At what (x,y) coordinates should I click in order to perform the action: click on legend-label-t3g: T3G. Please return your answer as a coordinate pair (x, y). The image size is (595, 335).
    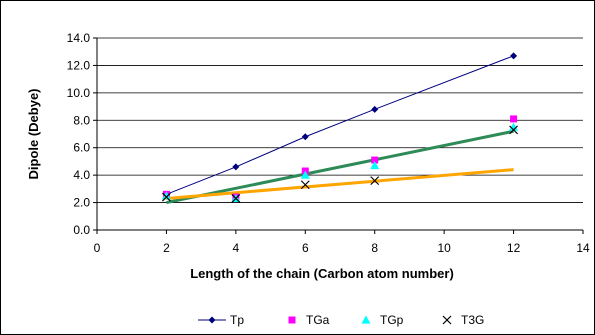
    Looking at the image, I should click on (472, 320).